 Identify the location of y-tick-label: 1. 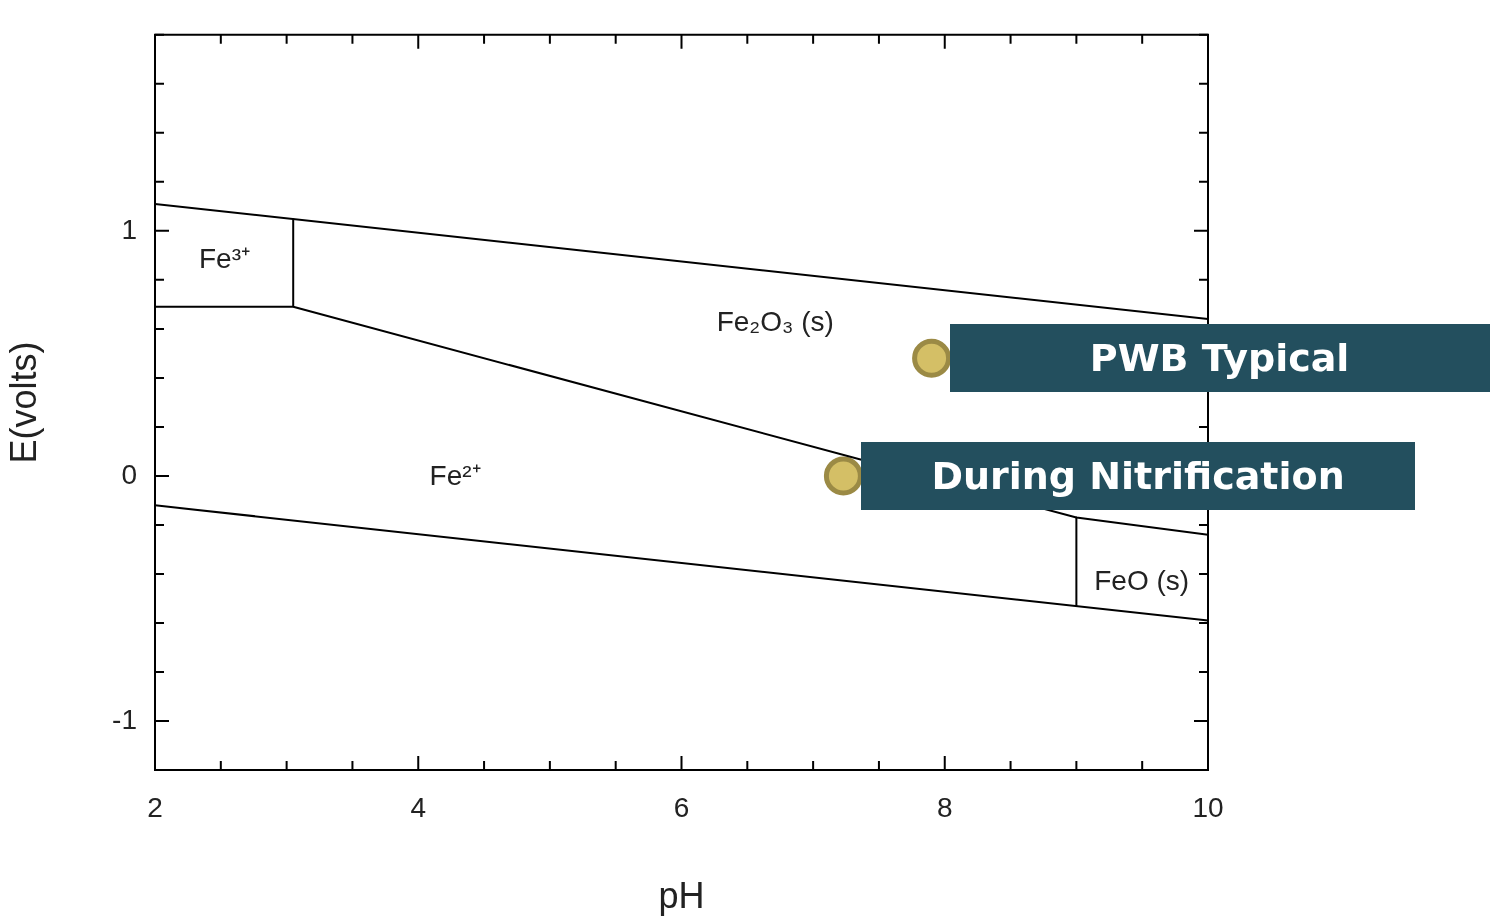
(129, 229).